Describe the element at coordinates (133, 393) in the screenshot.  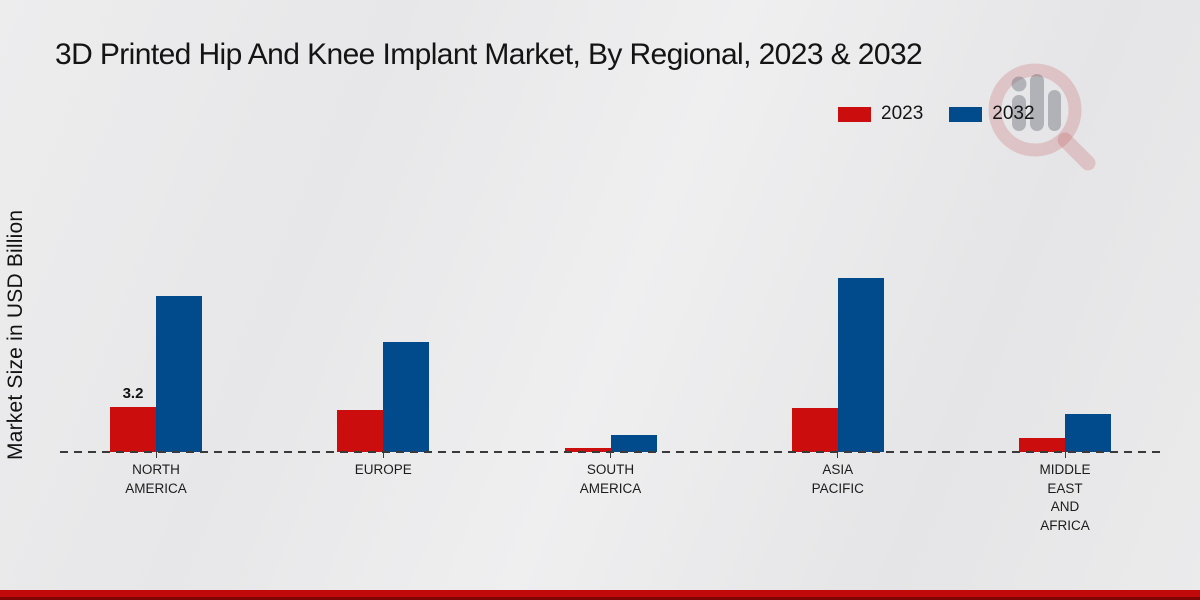
I see `bar-value-label: 3.2` at that location.